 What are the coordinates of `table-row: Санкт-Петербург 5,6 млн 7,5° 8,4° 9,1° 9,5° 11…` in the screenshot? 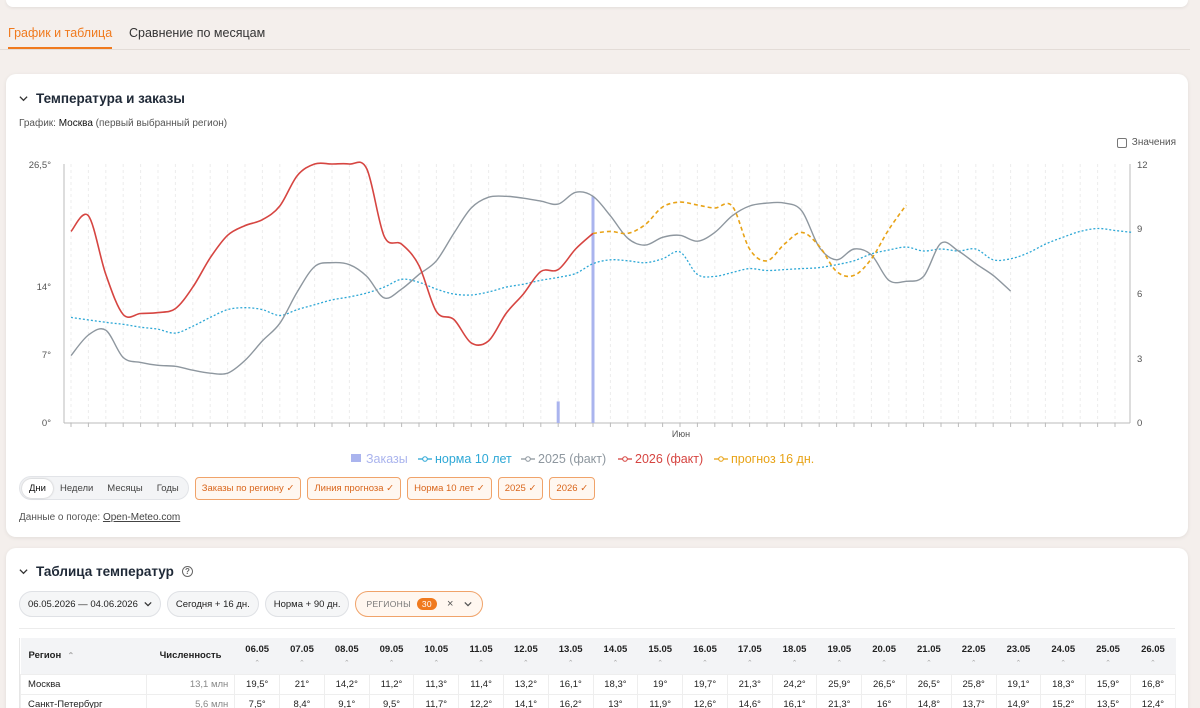 It's located at (598, 700).